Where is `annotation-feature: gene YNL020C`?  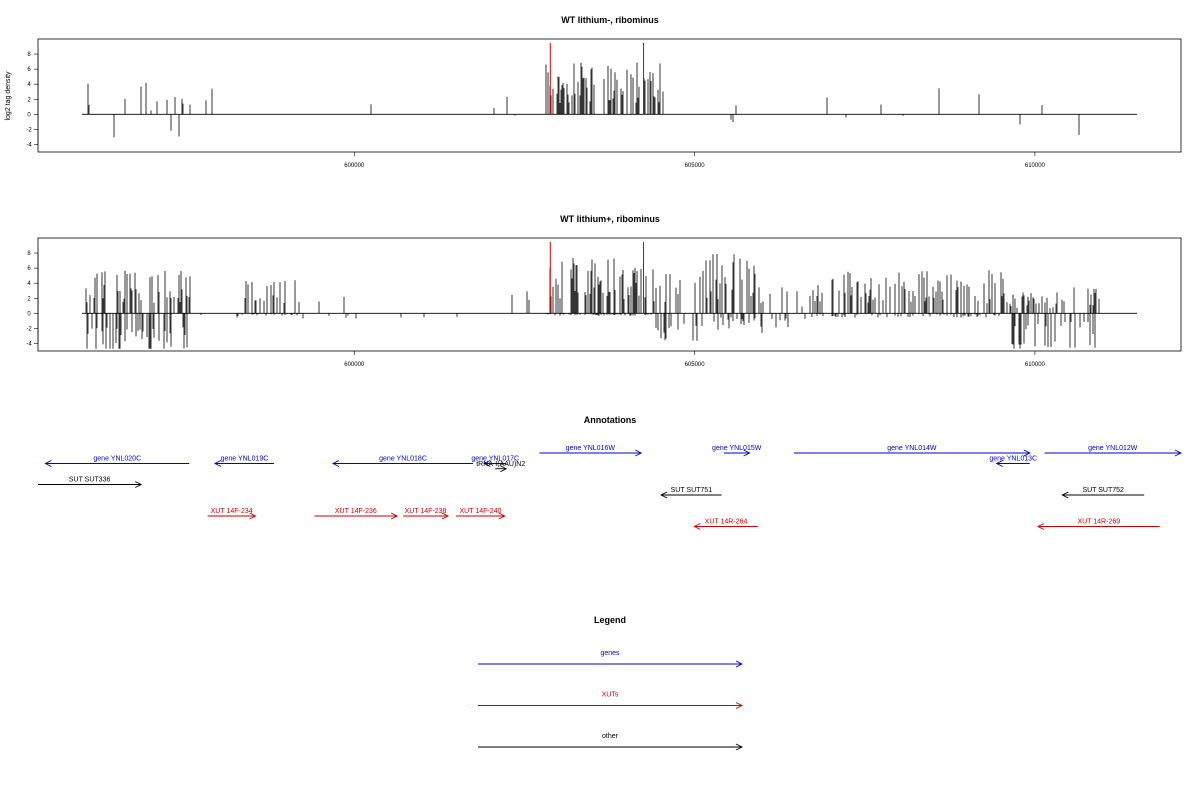
annotation-feature: gene YNL020C is located at coordinates (117, 461).